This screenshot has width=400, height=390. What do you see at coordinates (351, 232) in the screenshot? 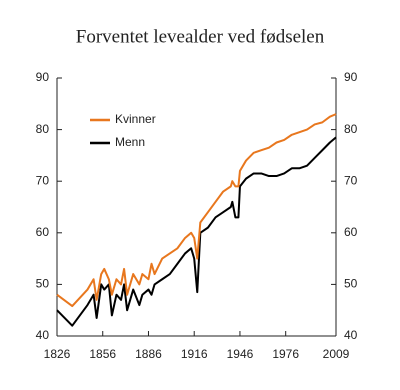
I see `y2-tick-label: 60` at bounding box center [351, 232].